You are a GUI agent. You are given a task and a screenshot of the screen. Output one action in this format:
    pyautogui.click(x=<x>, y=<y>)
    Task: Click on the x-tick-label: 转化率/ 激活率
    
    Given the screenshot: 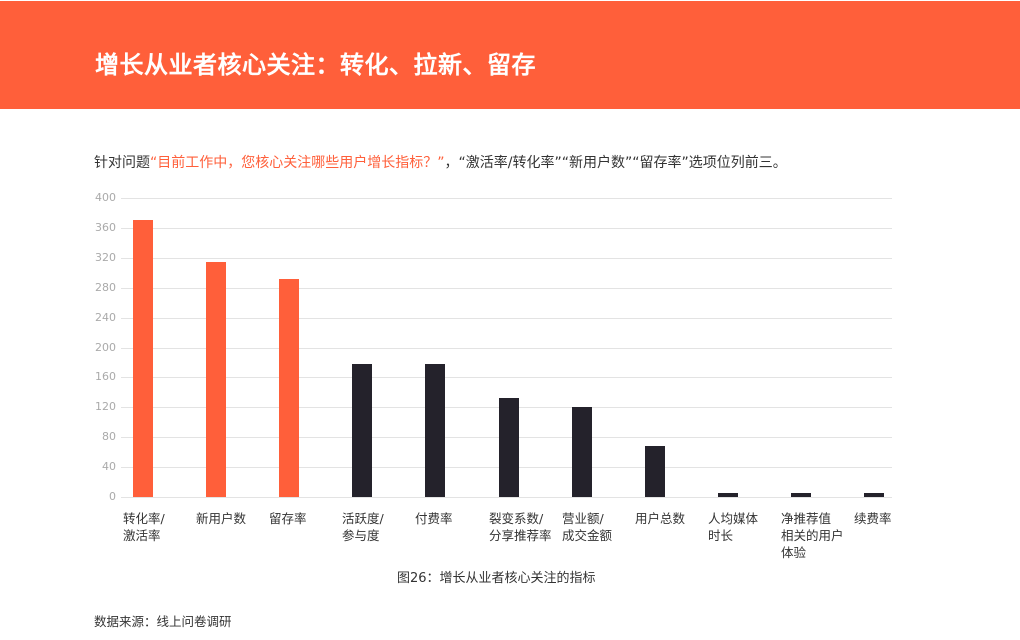 What is the action you would take?
    pyautogui.click(x=144, y=527)
    